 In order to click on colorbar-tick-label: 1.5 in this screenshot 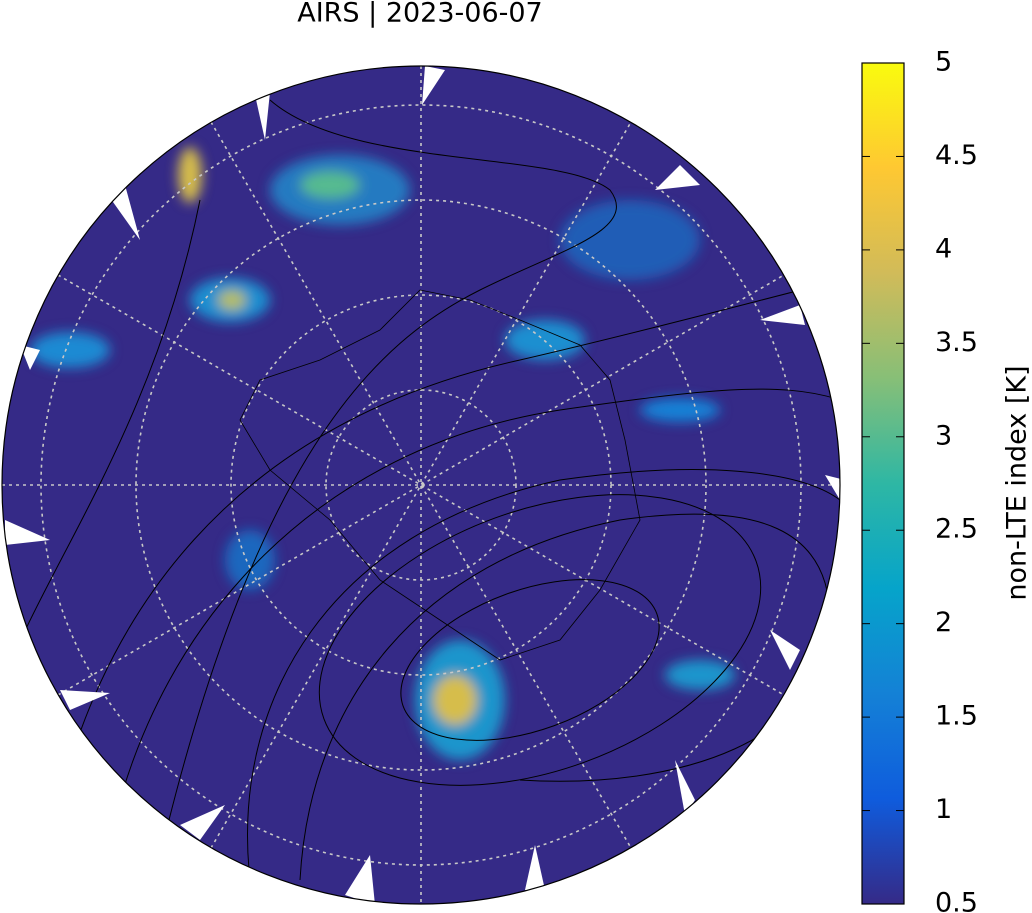, I will do `click(956, 716)`.